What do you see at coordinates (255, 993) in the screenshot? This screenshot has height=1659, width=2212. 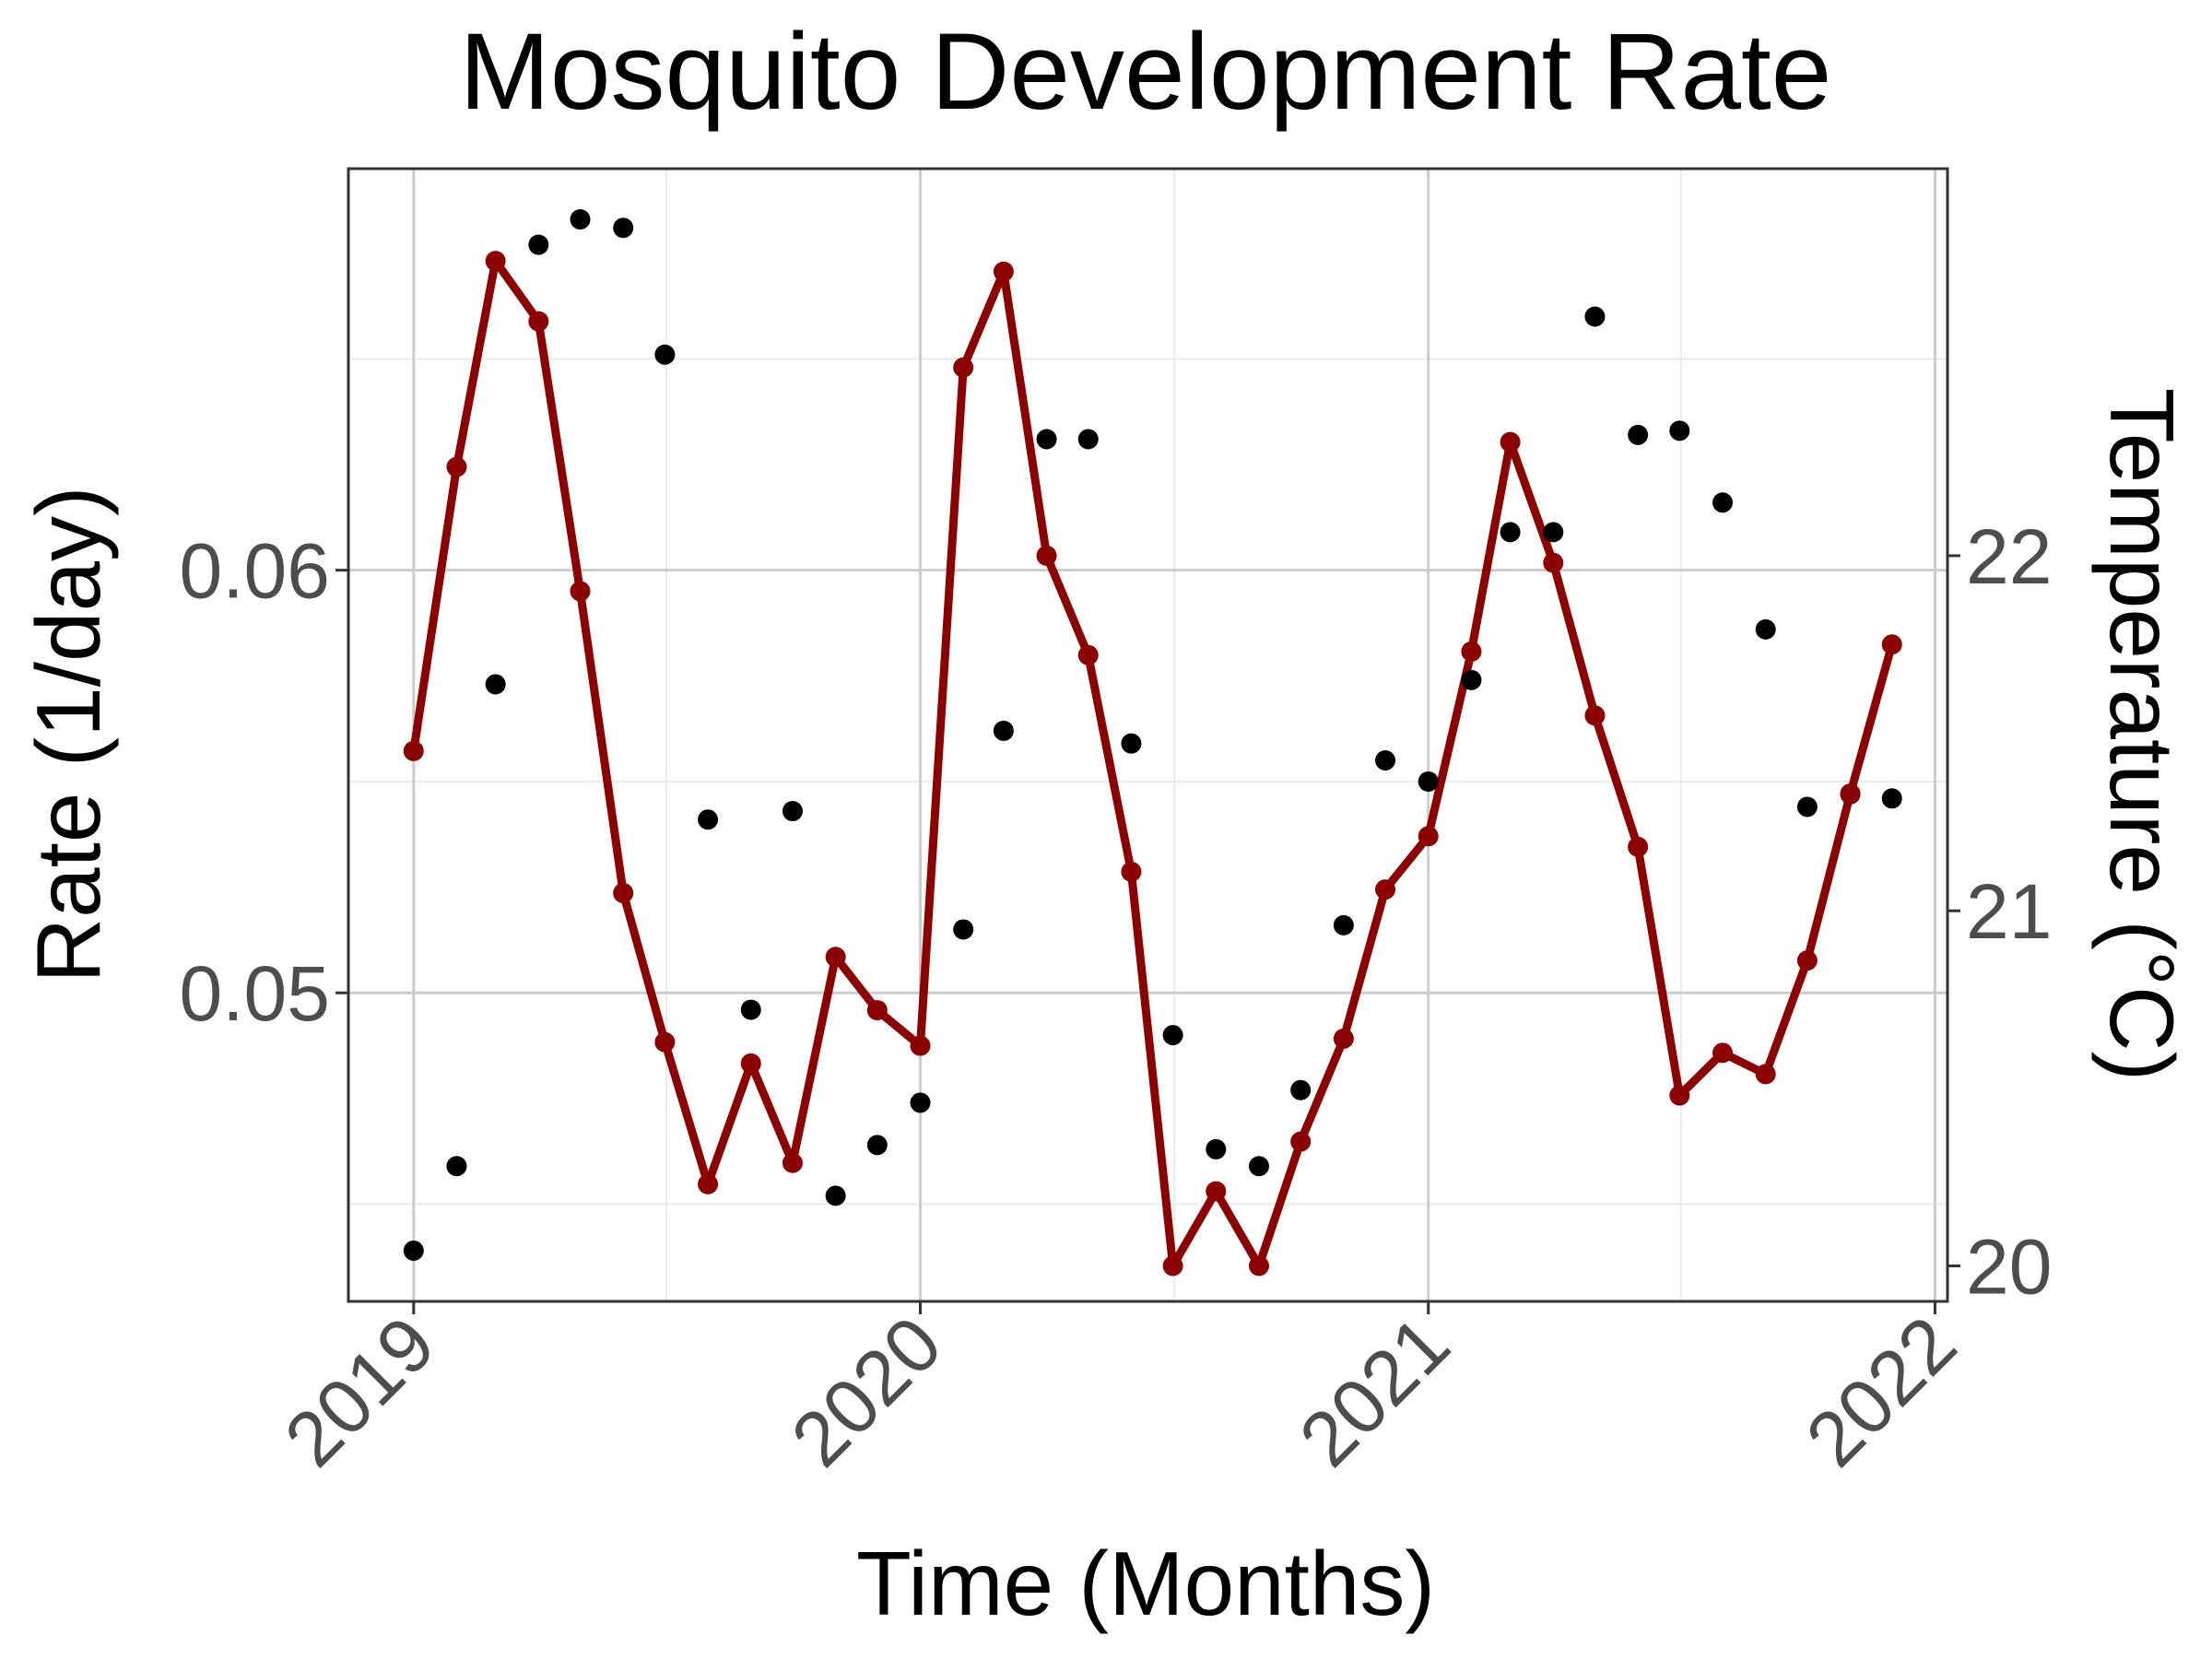 I see `y-tick-label: 0.05` at bounding box center [255, 993].